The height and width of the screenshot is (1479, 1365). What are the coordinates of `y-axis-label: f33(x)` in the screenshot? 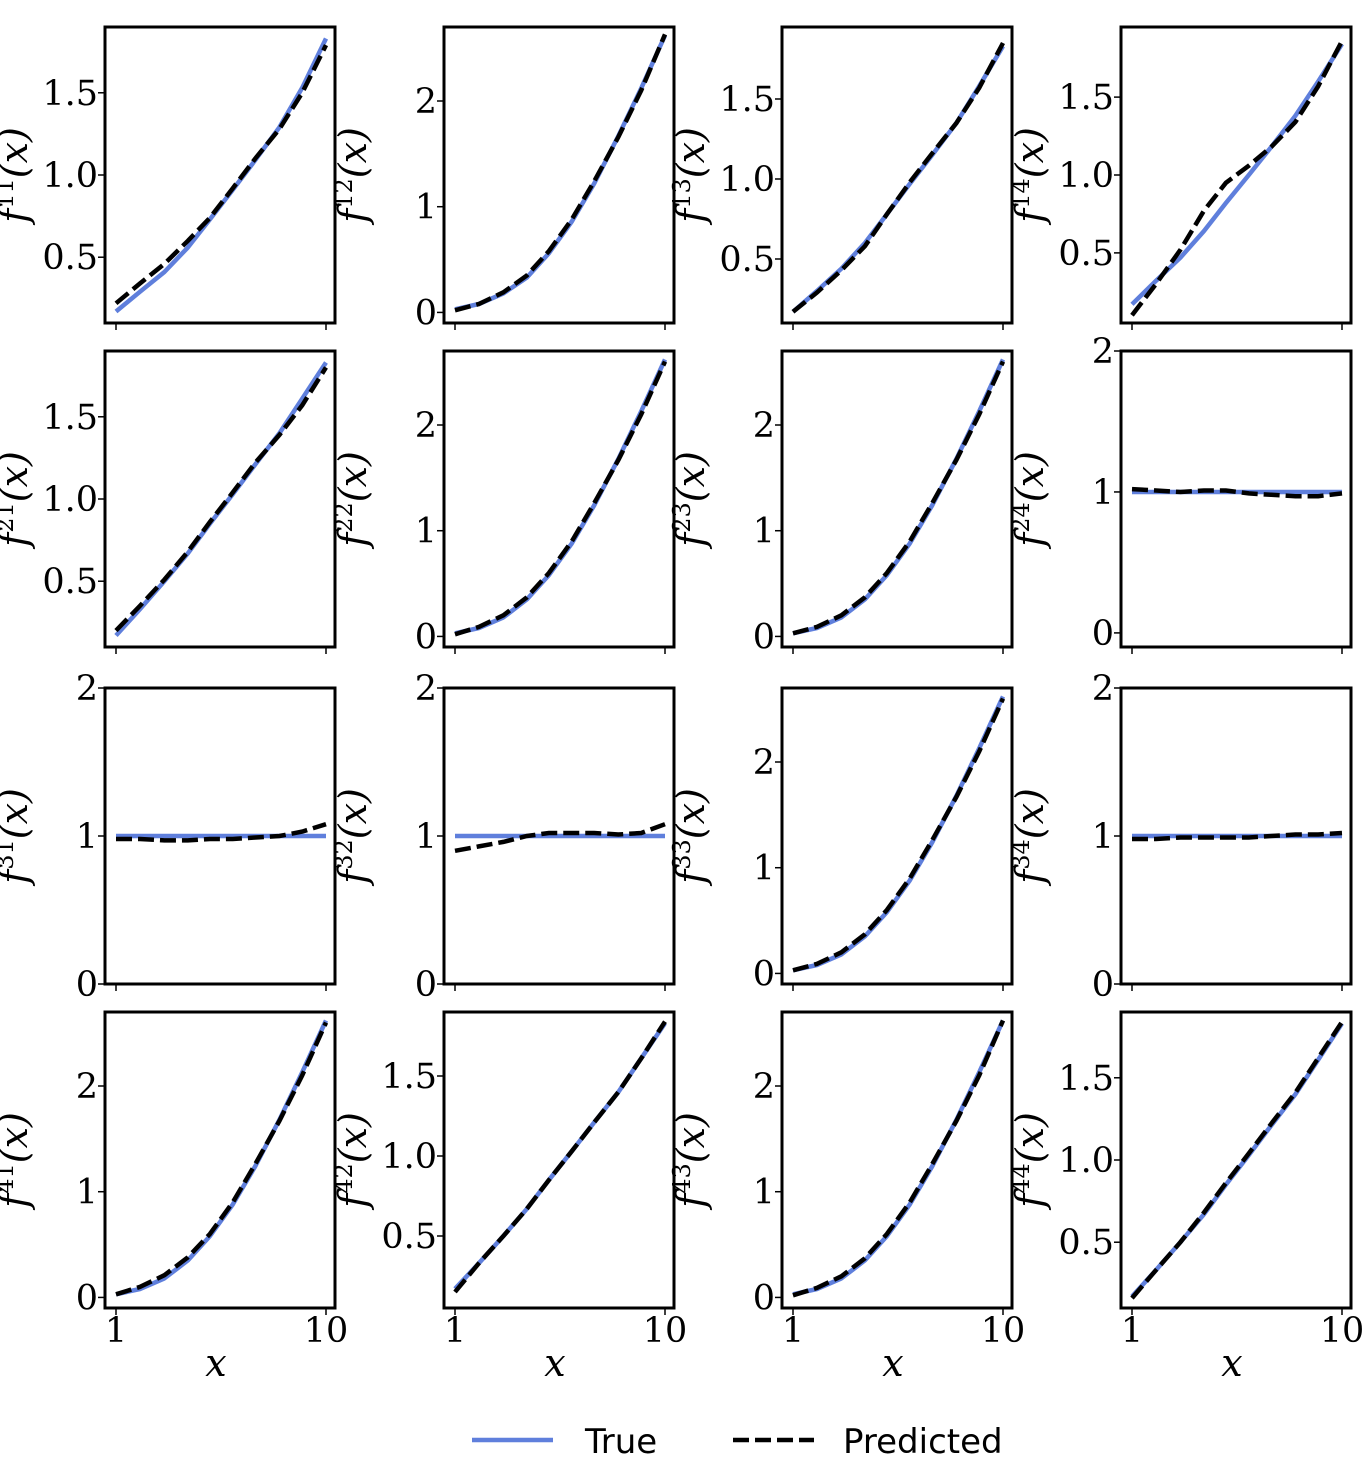 It's located at (690, 837).